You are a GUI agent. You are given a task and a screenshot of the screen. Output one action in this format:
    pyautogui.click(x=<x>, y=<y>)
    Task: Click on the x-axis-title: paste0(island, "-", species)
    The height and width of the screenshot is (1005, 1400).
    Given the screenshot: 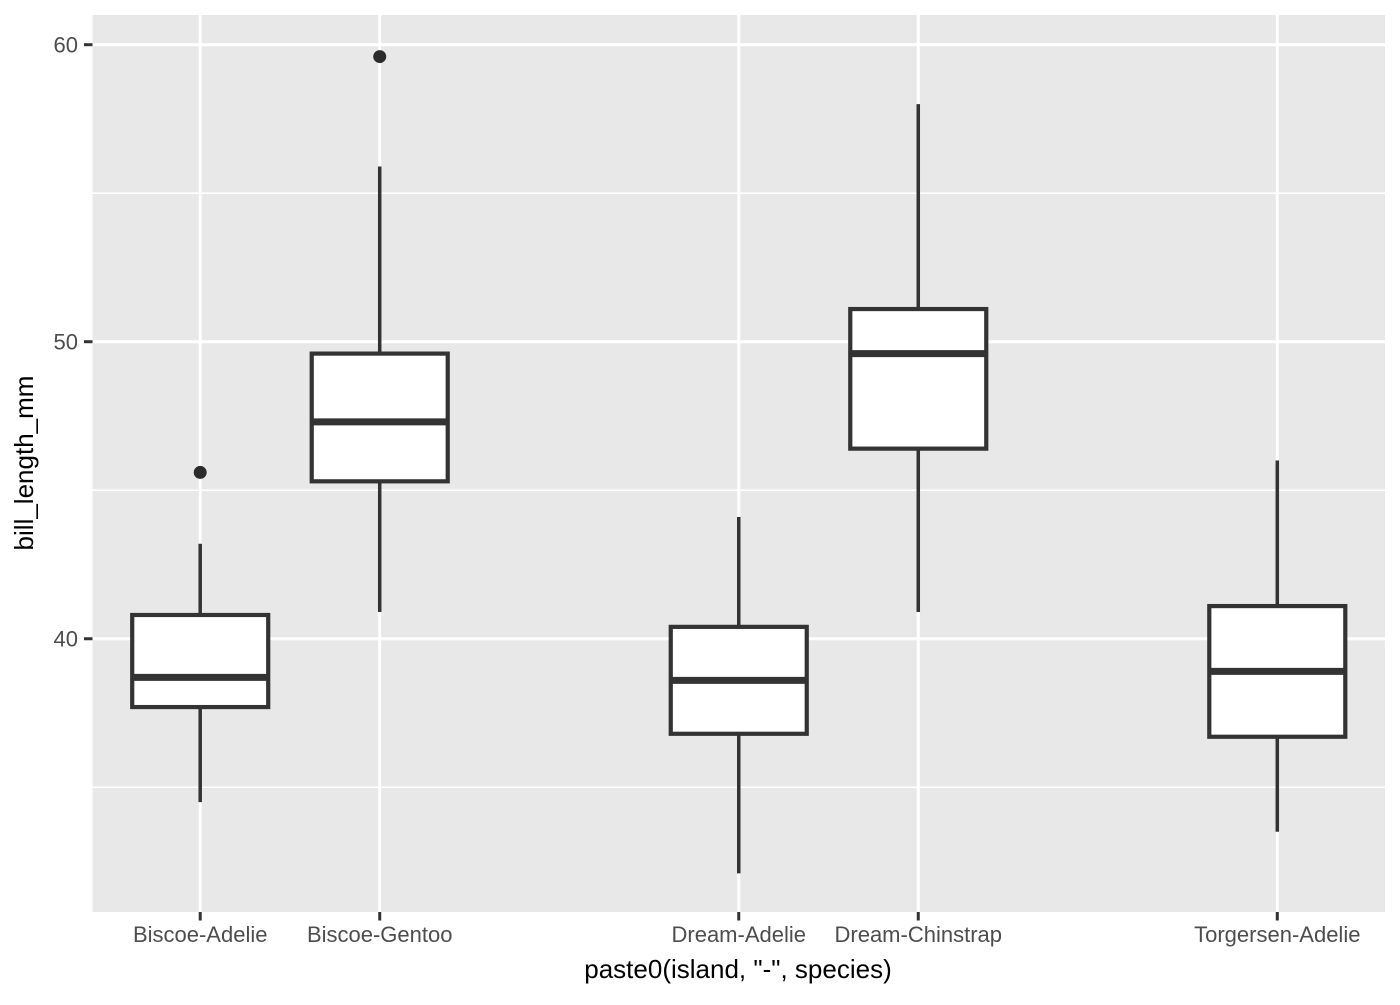 What is the action you would take?
    pyautogui.click(x=737, y=969)
    